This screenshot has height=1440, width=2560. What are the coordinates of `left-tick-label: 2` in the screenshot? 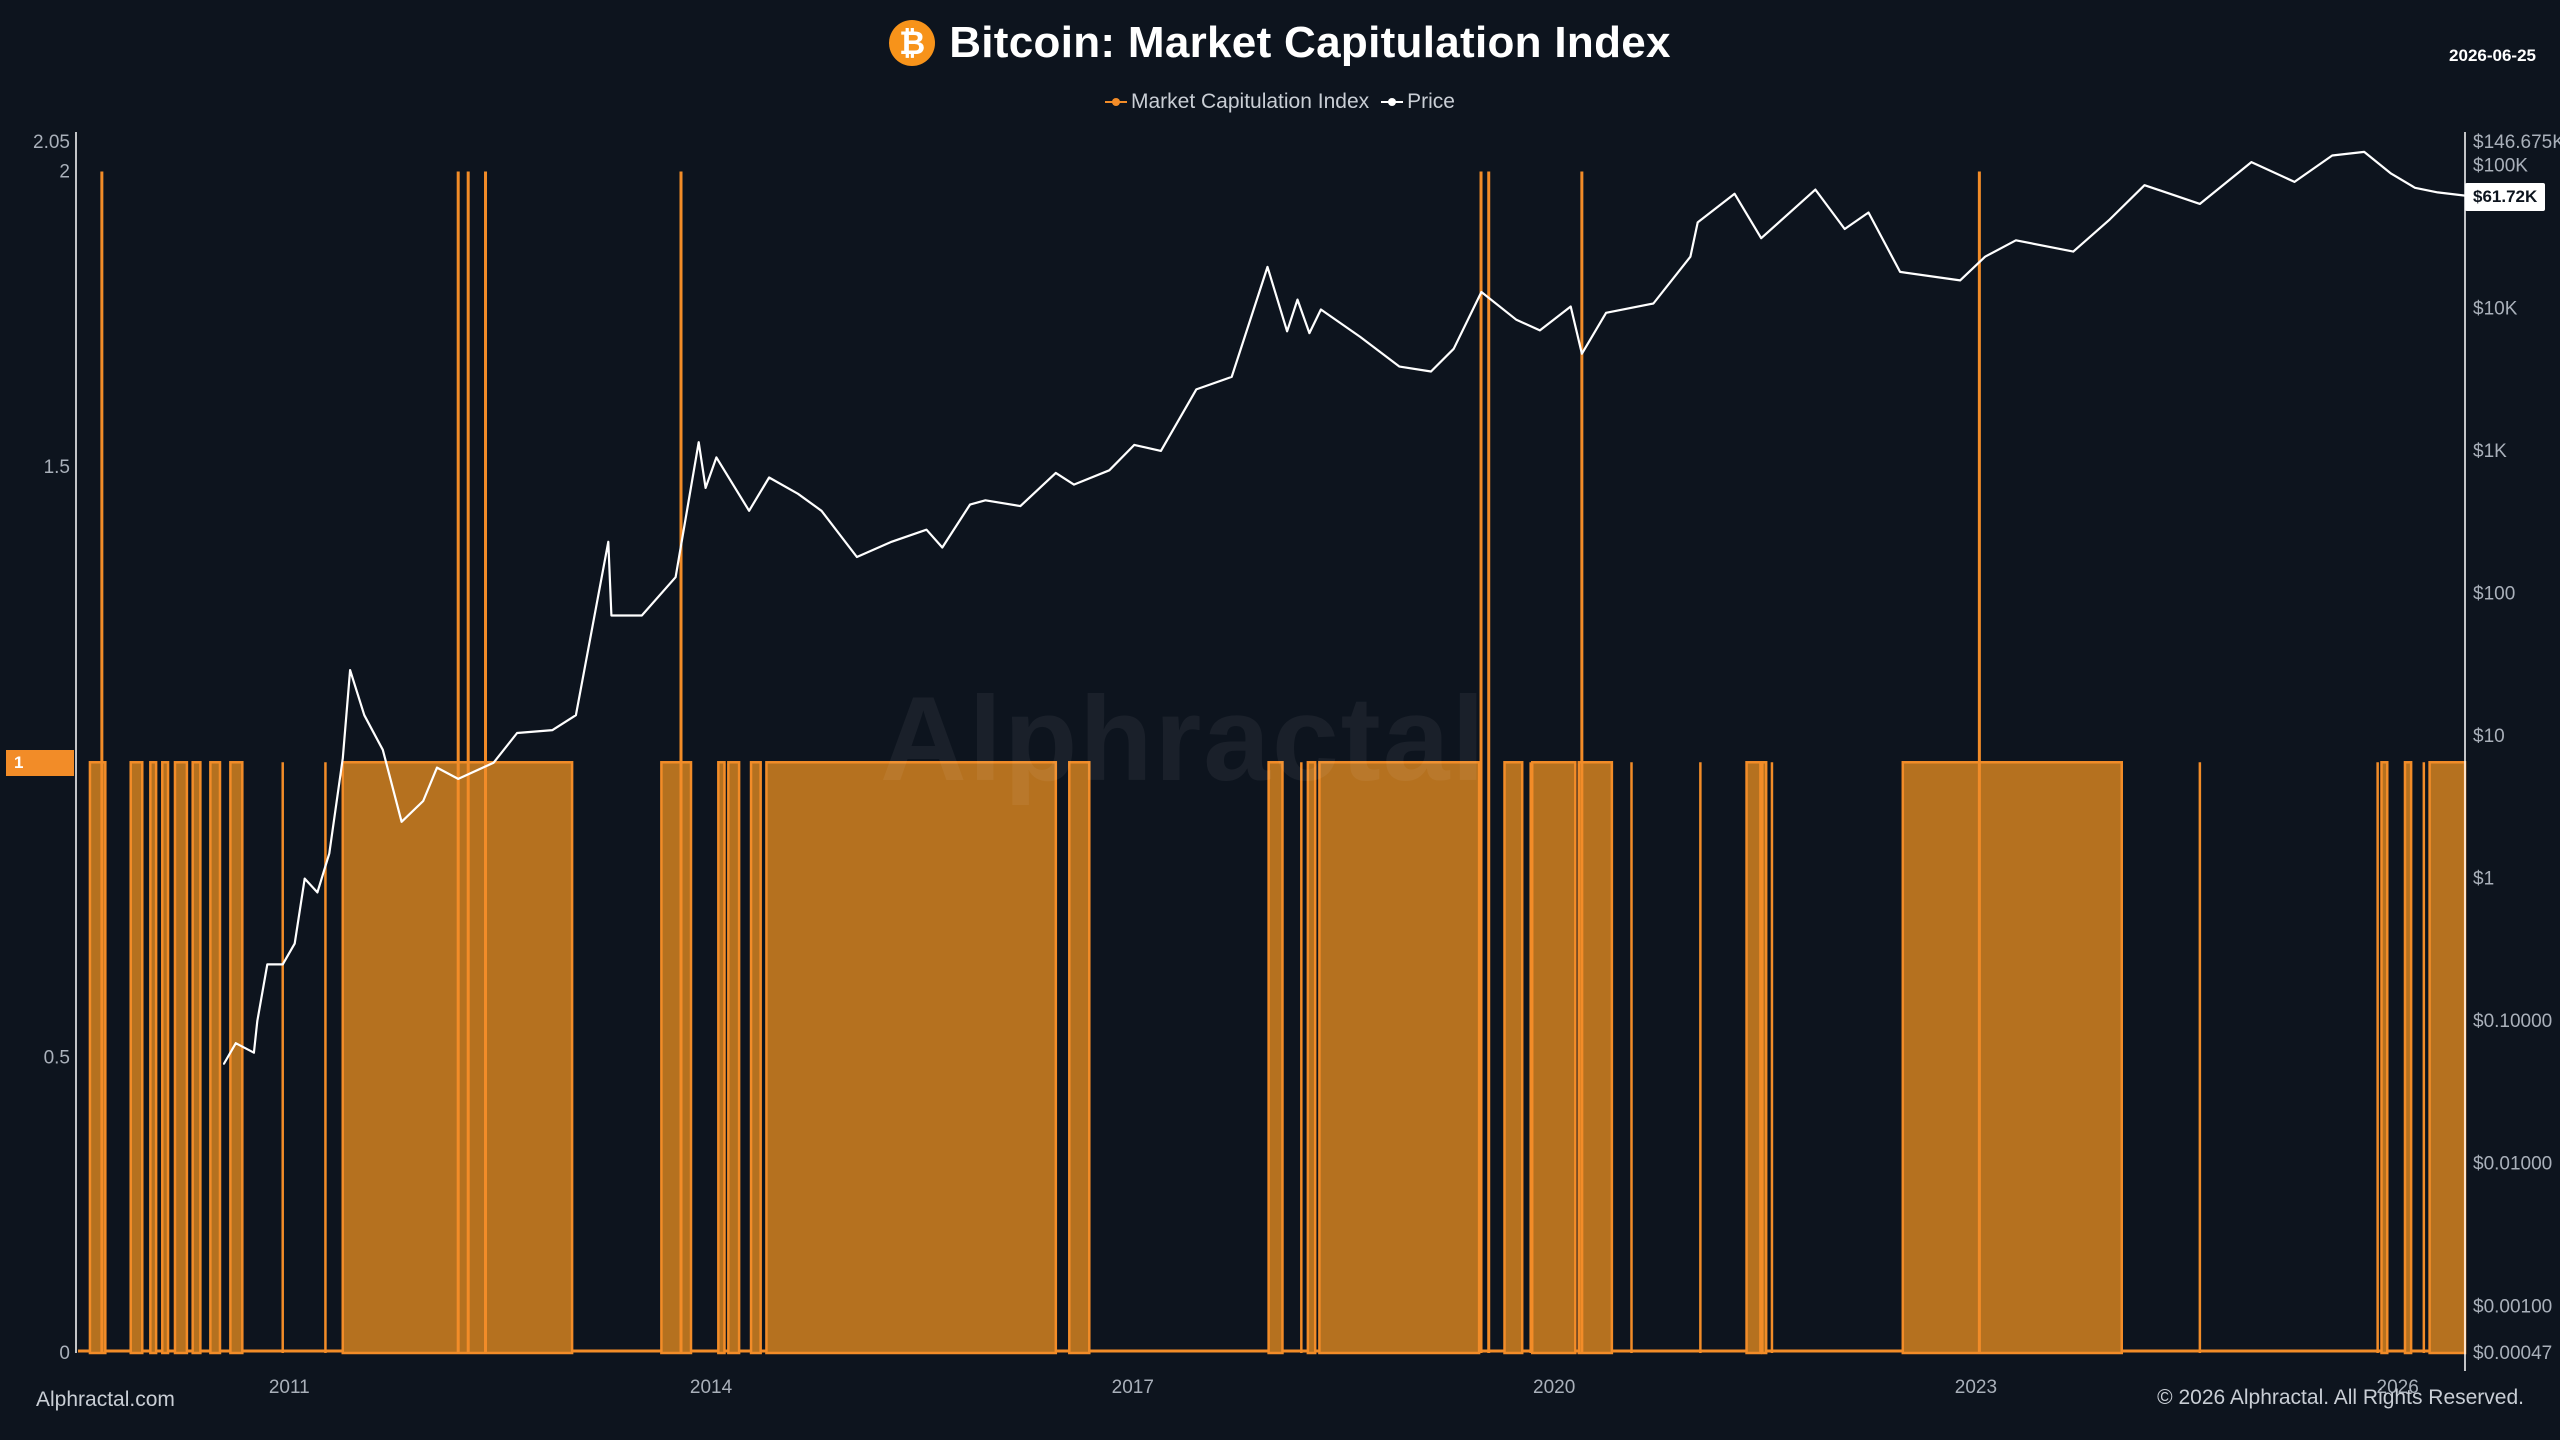 It's located at (64, 172).